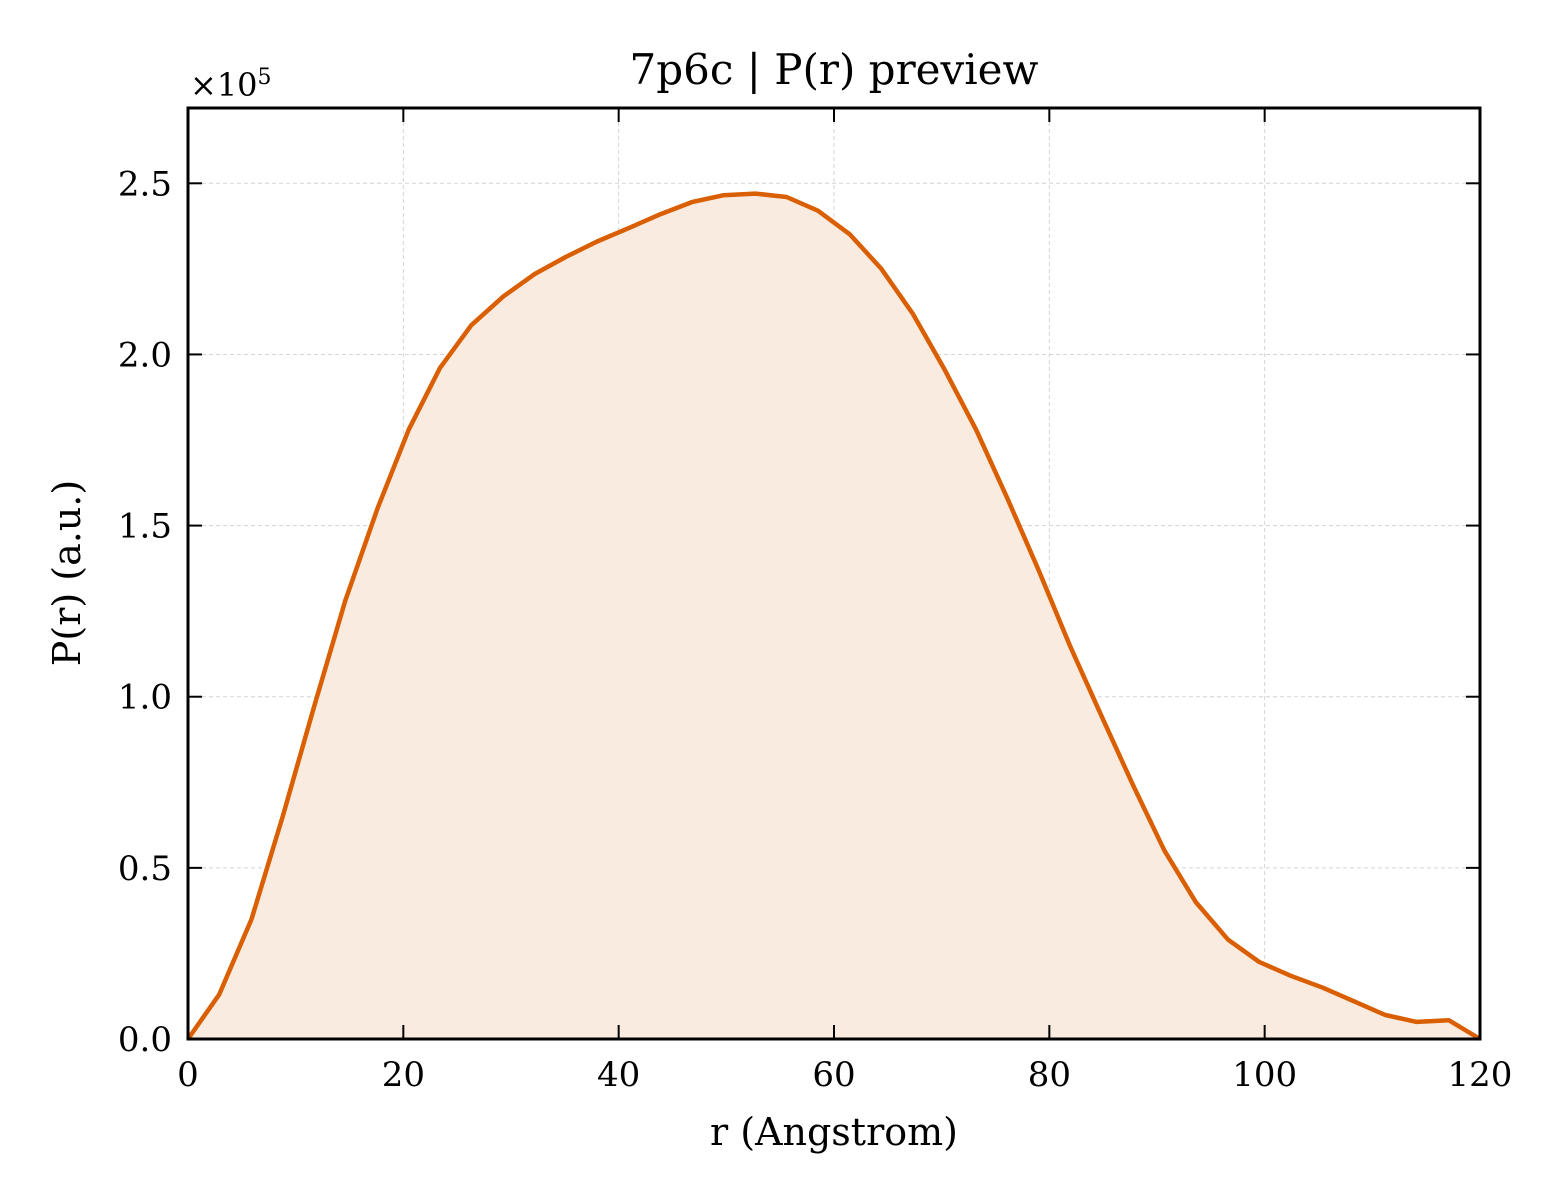 The image size is (1560, 1200). Describe the element at coordinates (403, 1075) in the screenshot. I see `x-tick-label: 20` at that location.